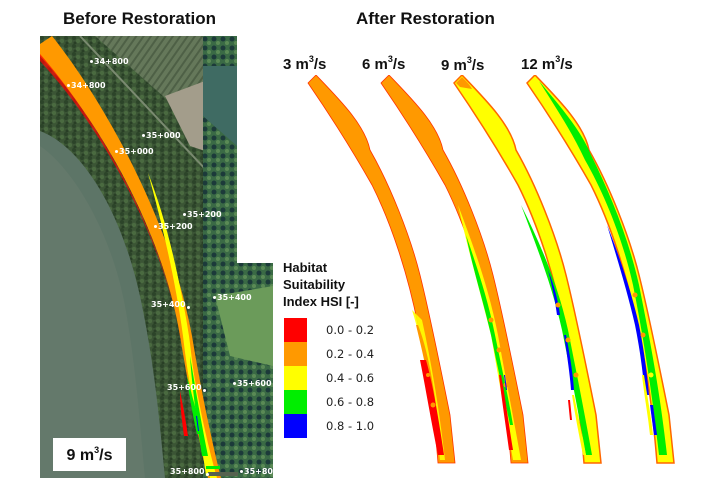  Describe the element at coordinates (384, 63) in the screenshot. I see `flow-label-6: 6 m3/s` at that location.